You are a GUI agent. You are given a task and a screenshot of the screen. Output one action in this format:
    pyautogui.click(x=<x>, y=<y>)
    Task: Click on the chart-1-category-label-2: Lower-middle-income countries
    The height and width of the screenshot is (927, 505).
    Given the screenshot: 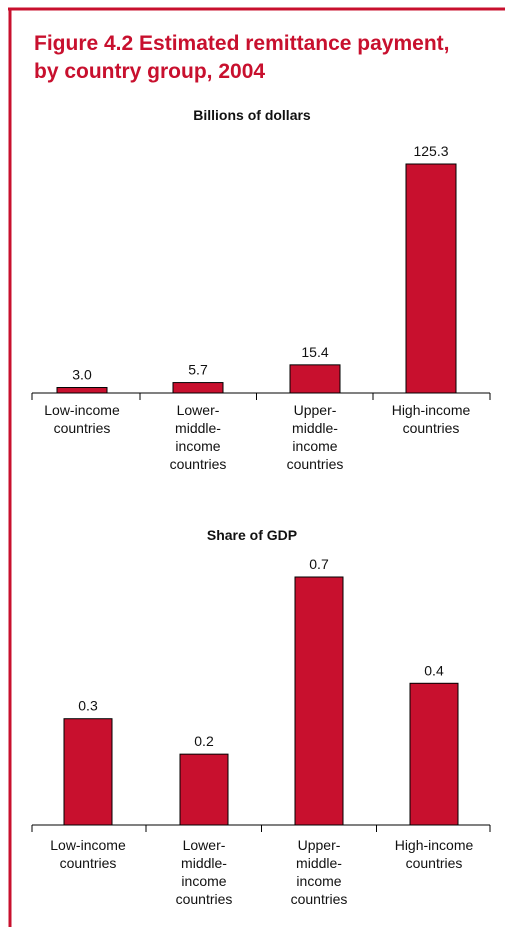 What is the action you would take?
    pyautogui.click(x=198, y=437)
    